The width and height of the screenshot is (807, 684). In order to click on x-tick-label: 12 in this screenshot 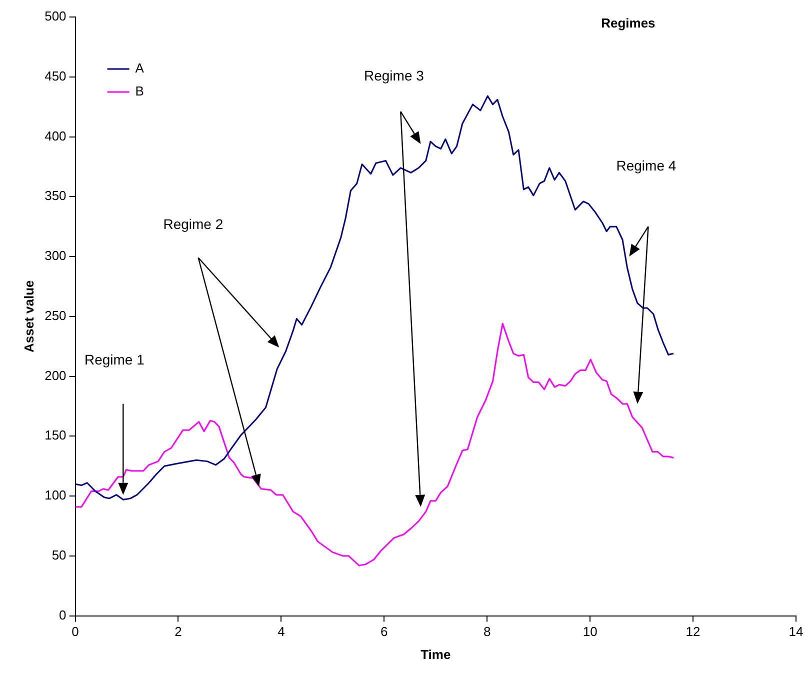, I will do `click(693, 632)`.